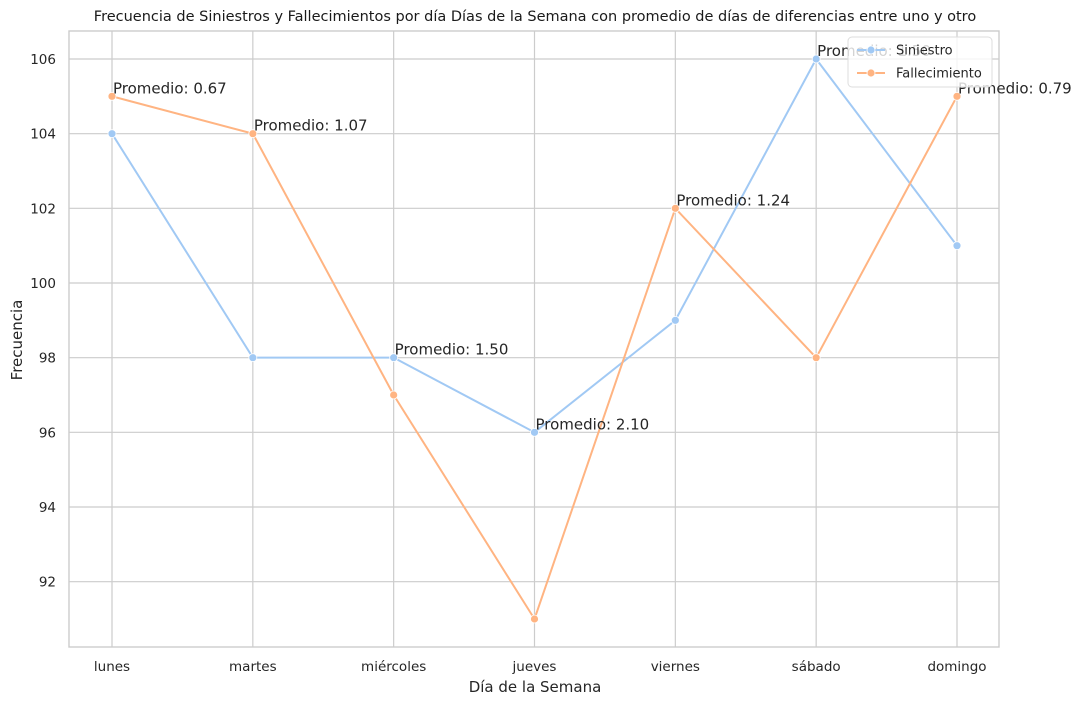 The image size is (1080, 704). I want to click on y-tick-label: 104, so click(43, 135).